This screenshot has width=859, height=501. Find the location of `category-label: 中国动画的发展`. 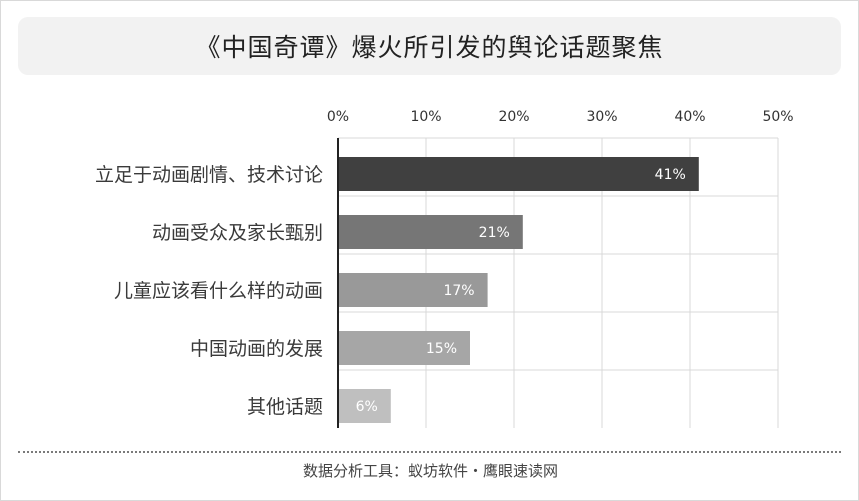

category-label: 中国动画的发展 is located at coordinates (256, 349).